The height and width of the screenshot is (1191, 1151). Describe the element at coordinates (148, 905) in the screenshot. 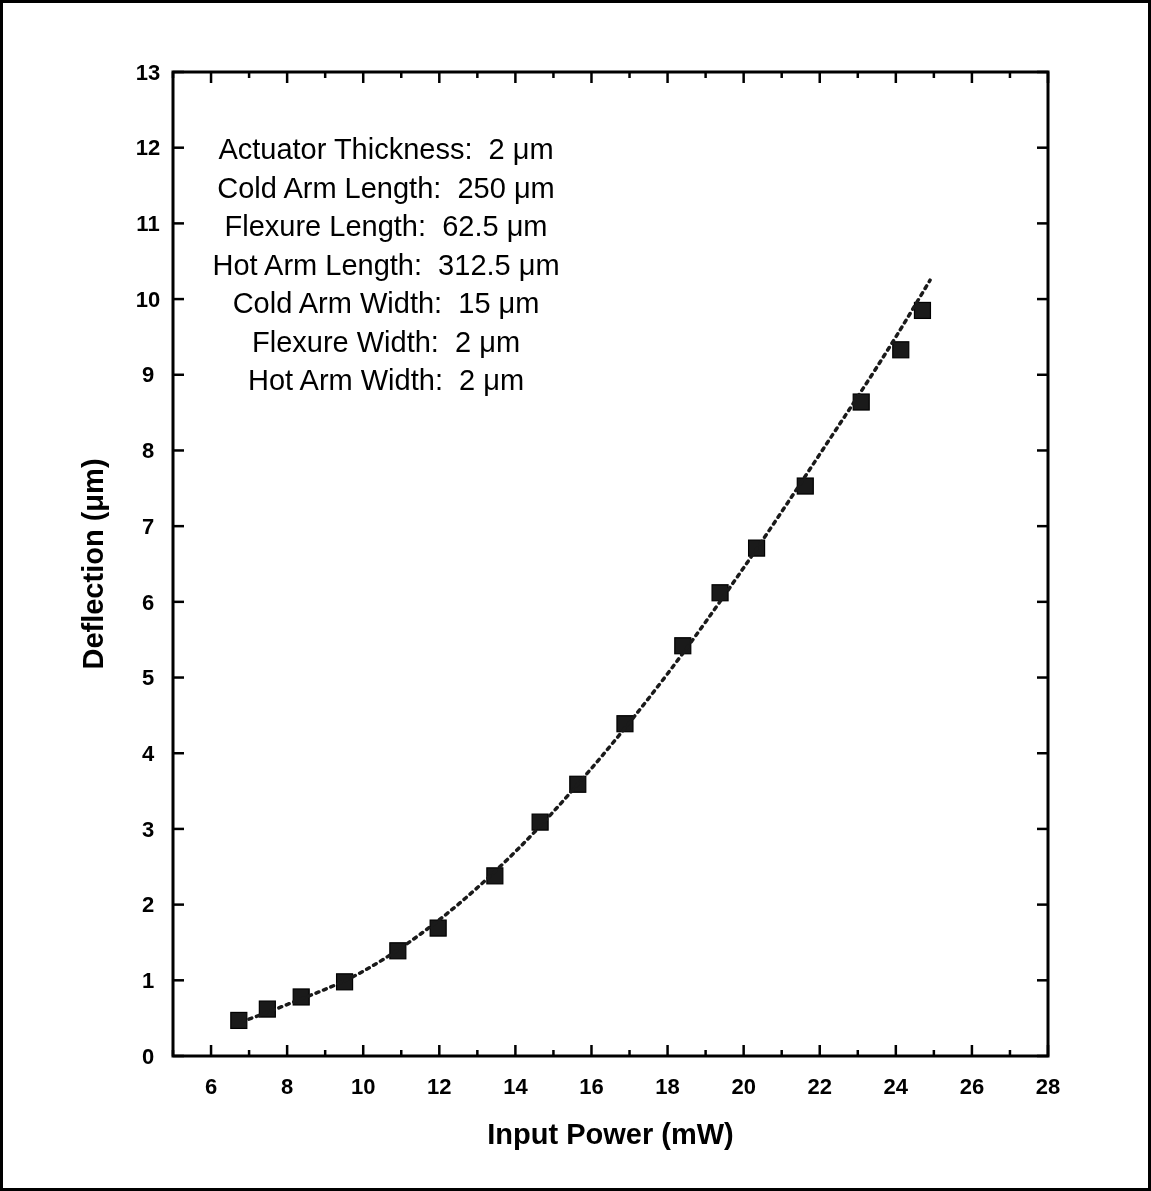

I see `y-tick-label: 2` at that location.